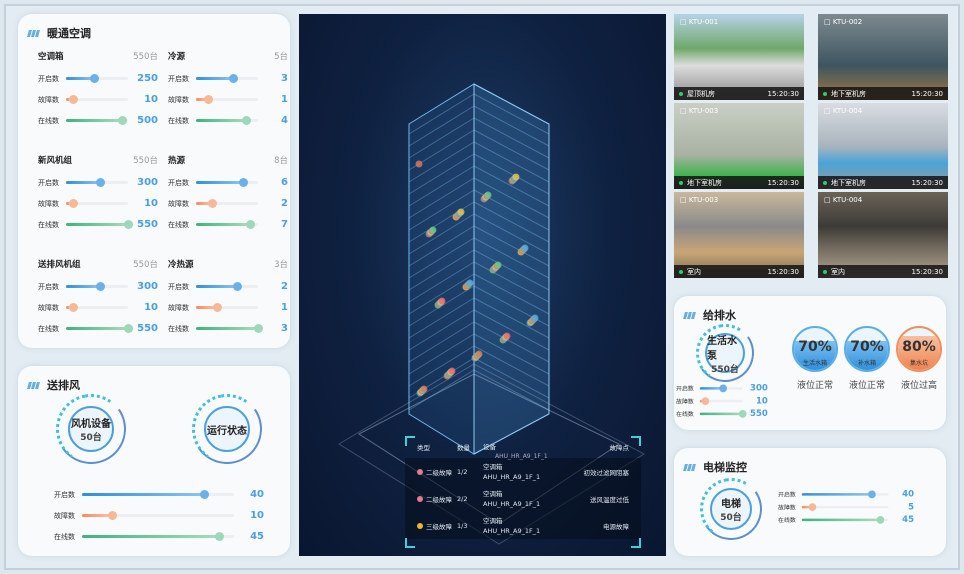 This screenshot has height=574, width=964. Describe the element at coordinates (439, 472) in the screenshot. I see `fault-type: 二级故障` at that location.